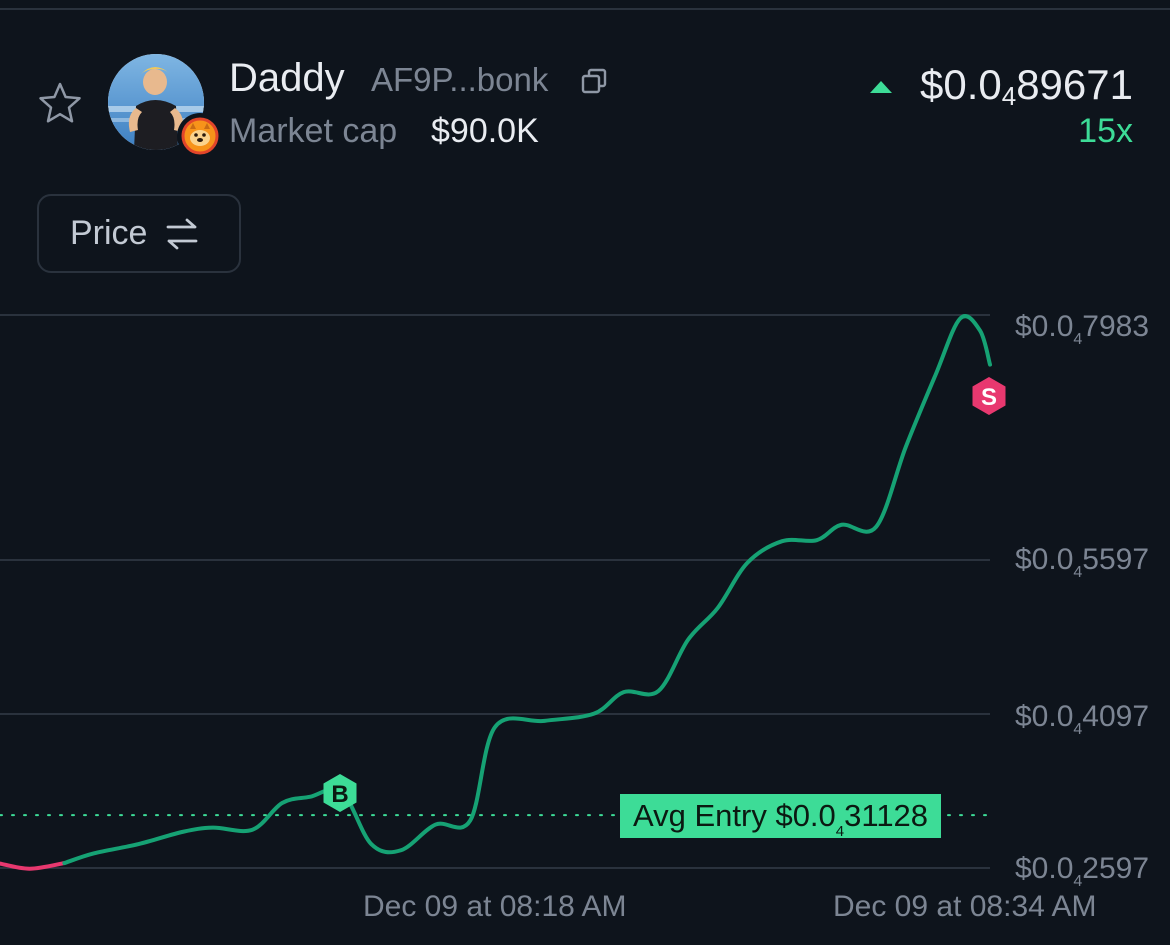 This screenshot has height=945, width=1170. I want to click on price-toggle-button: Price, so click(139, 233).